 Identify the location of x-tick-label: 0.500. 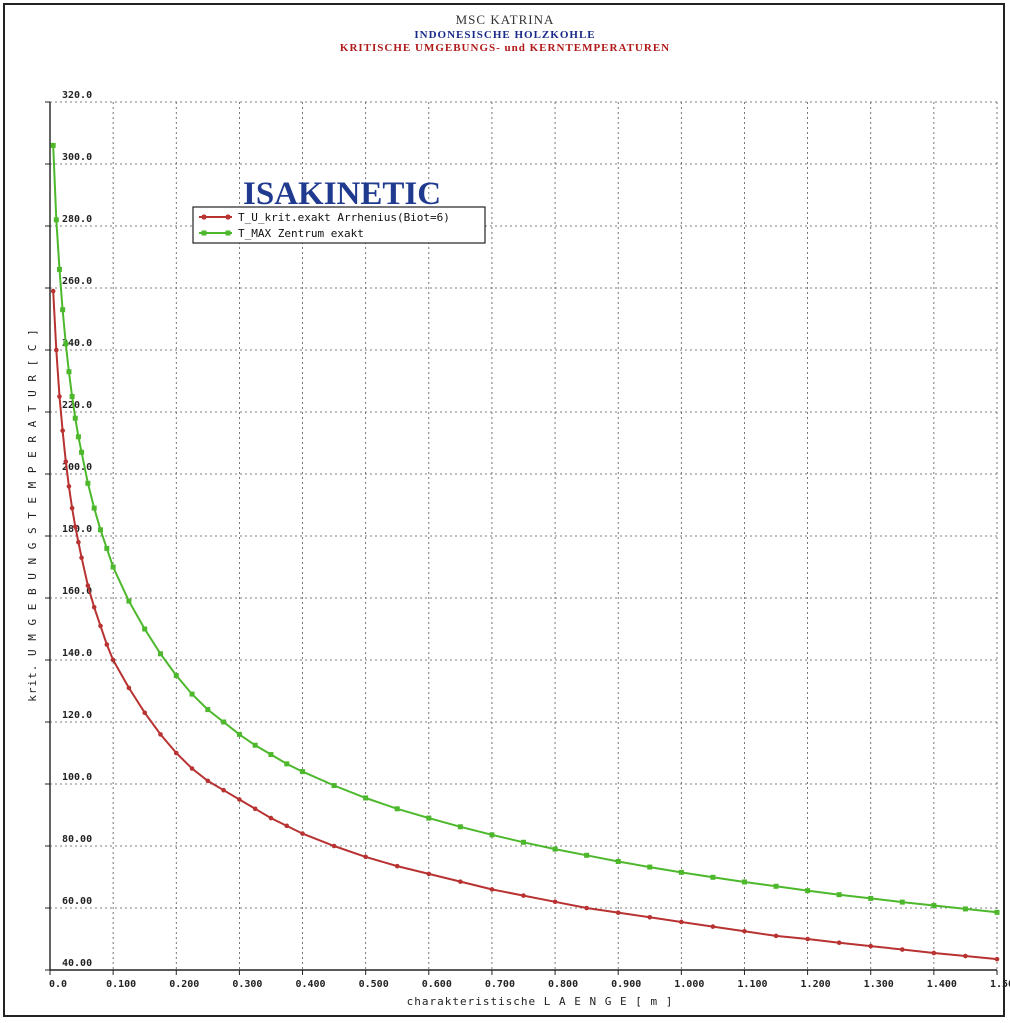
(374, 984).